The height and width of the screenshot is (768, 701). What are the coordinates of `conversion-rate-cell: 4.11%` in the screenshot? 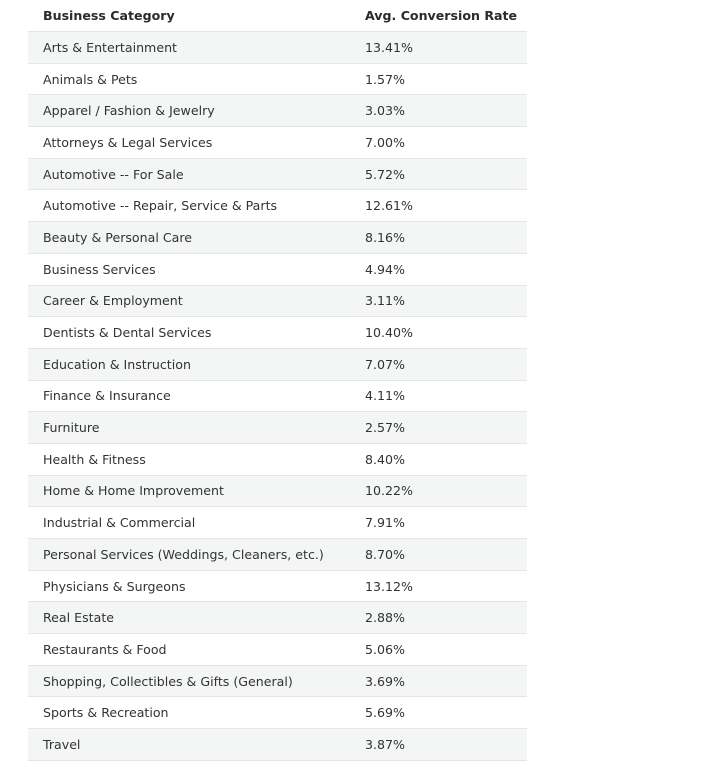 It's located at (438, 395).